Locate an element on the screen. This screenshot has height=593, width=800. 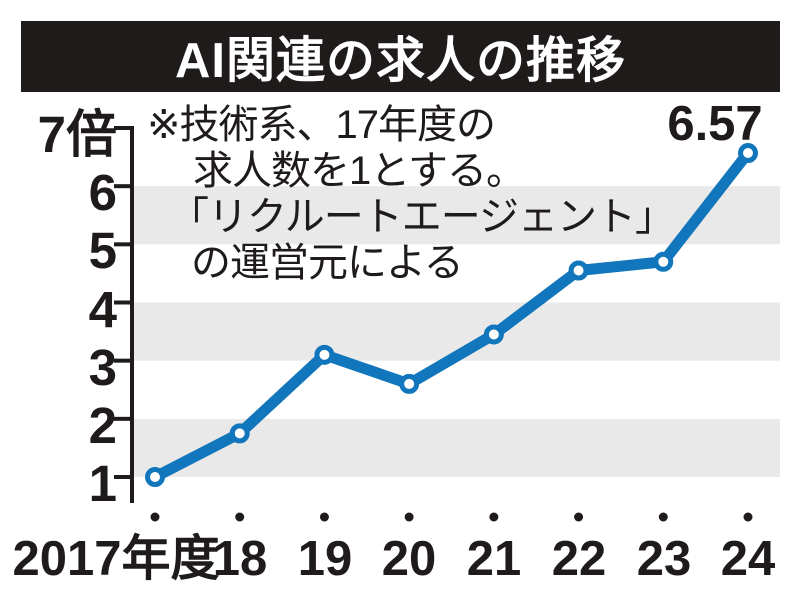
y-axis-line is located at coordinates (132, 314).